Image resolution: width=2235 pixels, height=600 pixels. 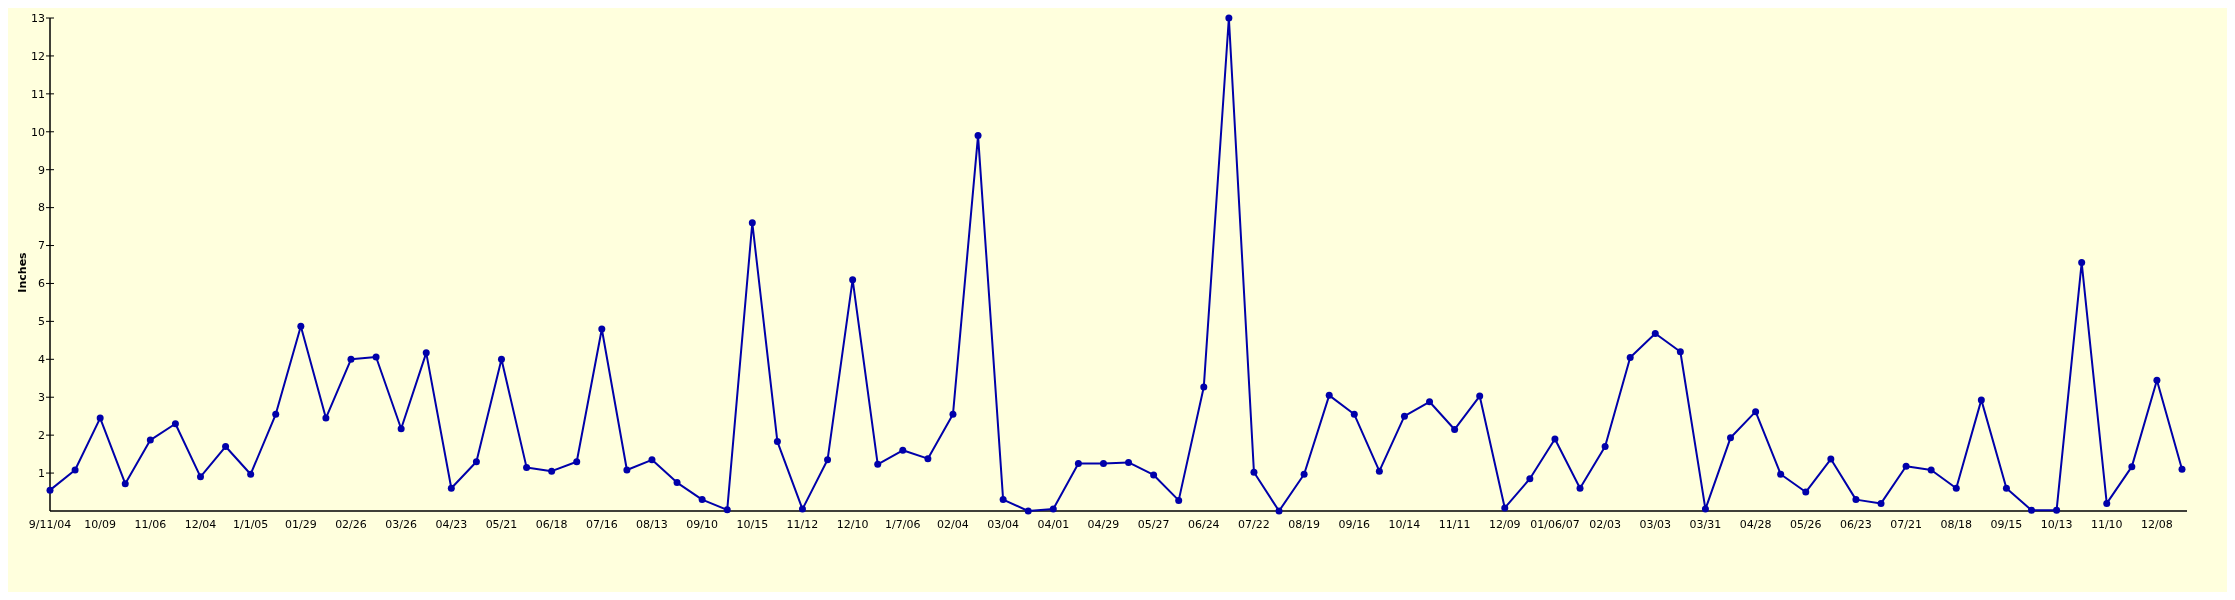 What do you see at coordinates (2157, 524) in the screenshot?
I see `x-tick-label: 12/08` at bounding box center [2157, 524].